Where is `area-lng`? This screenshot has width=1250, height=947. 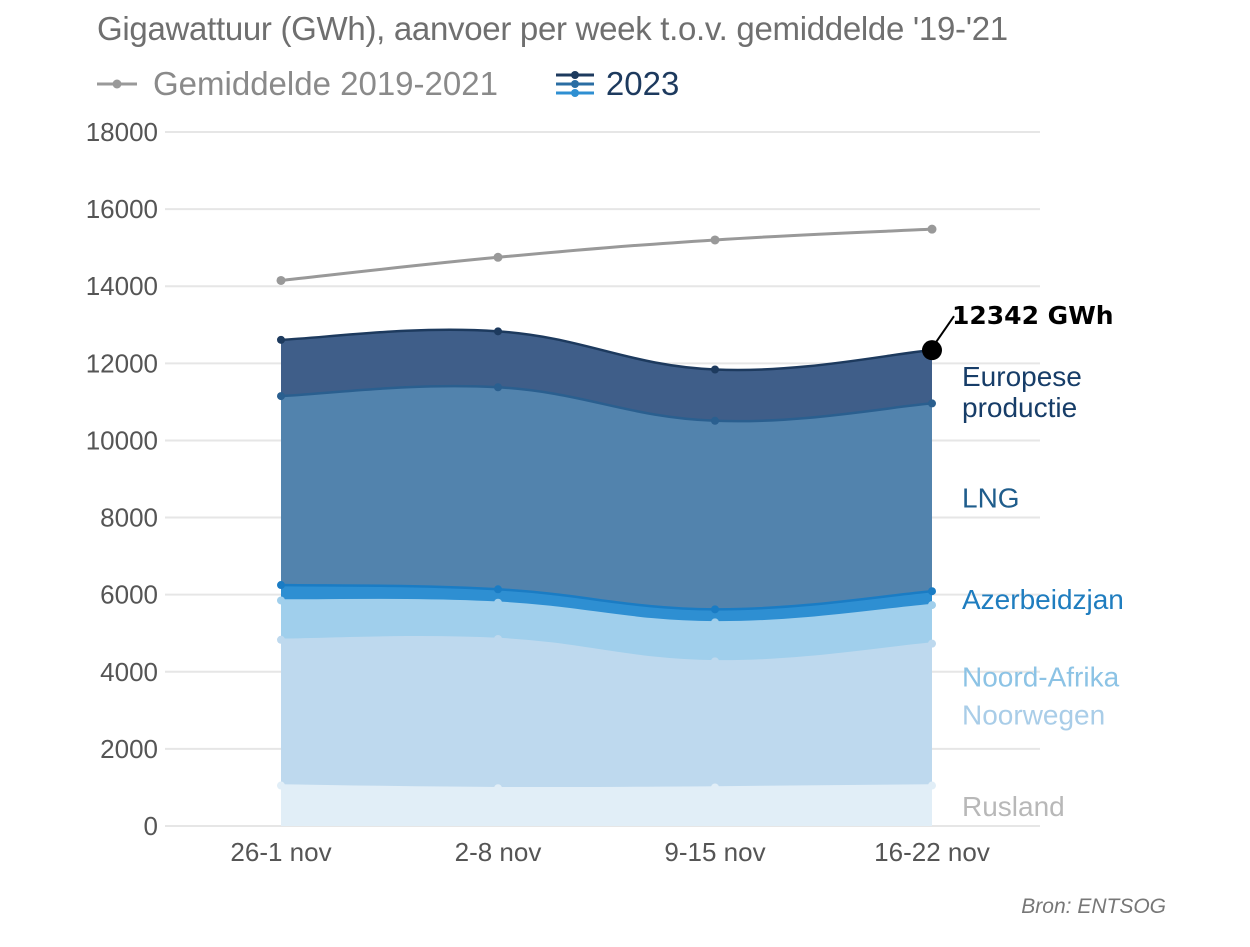
area-lng is located at coordinates (606, 498).